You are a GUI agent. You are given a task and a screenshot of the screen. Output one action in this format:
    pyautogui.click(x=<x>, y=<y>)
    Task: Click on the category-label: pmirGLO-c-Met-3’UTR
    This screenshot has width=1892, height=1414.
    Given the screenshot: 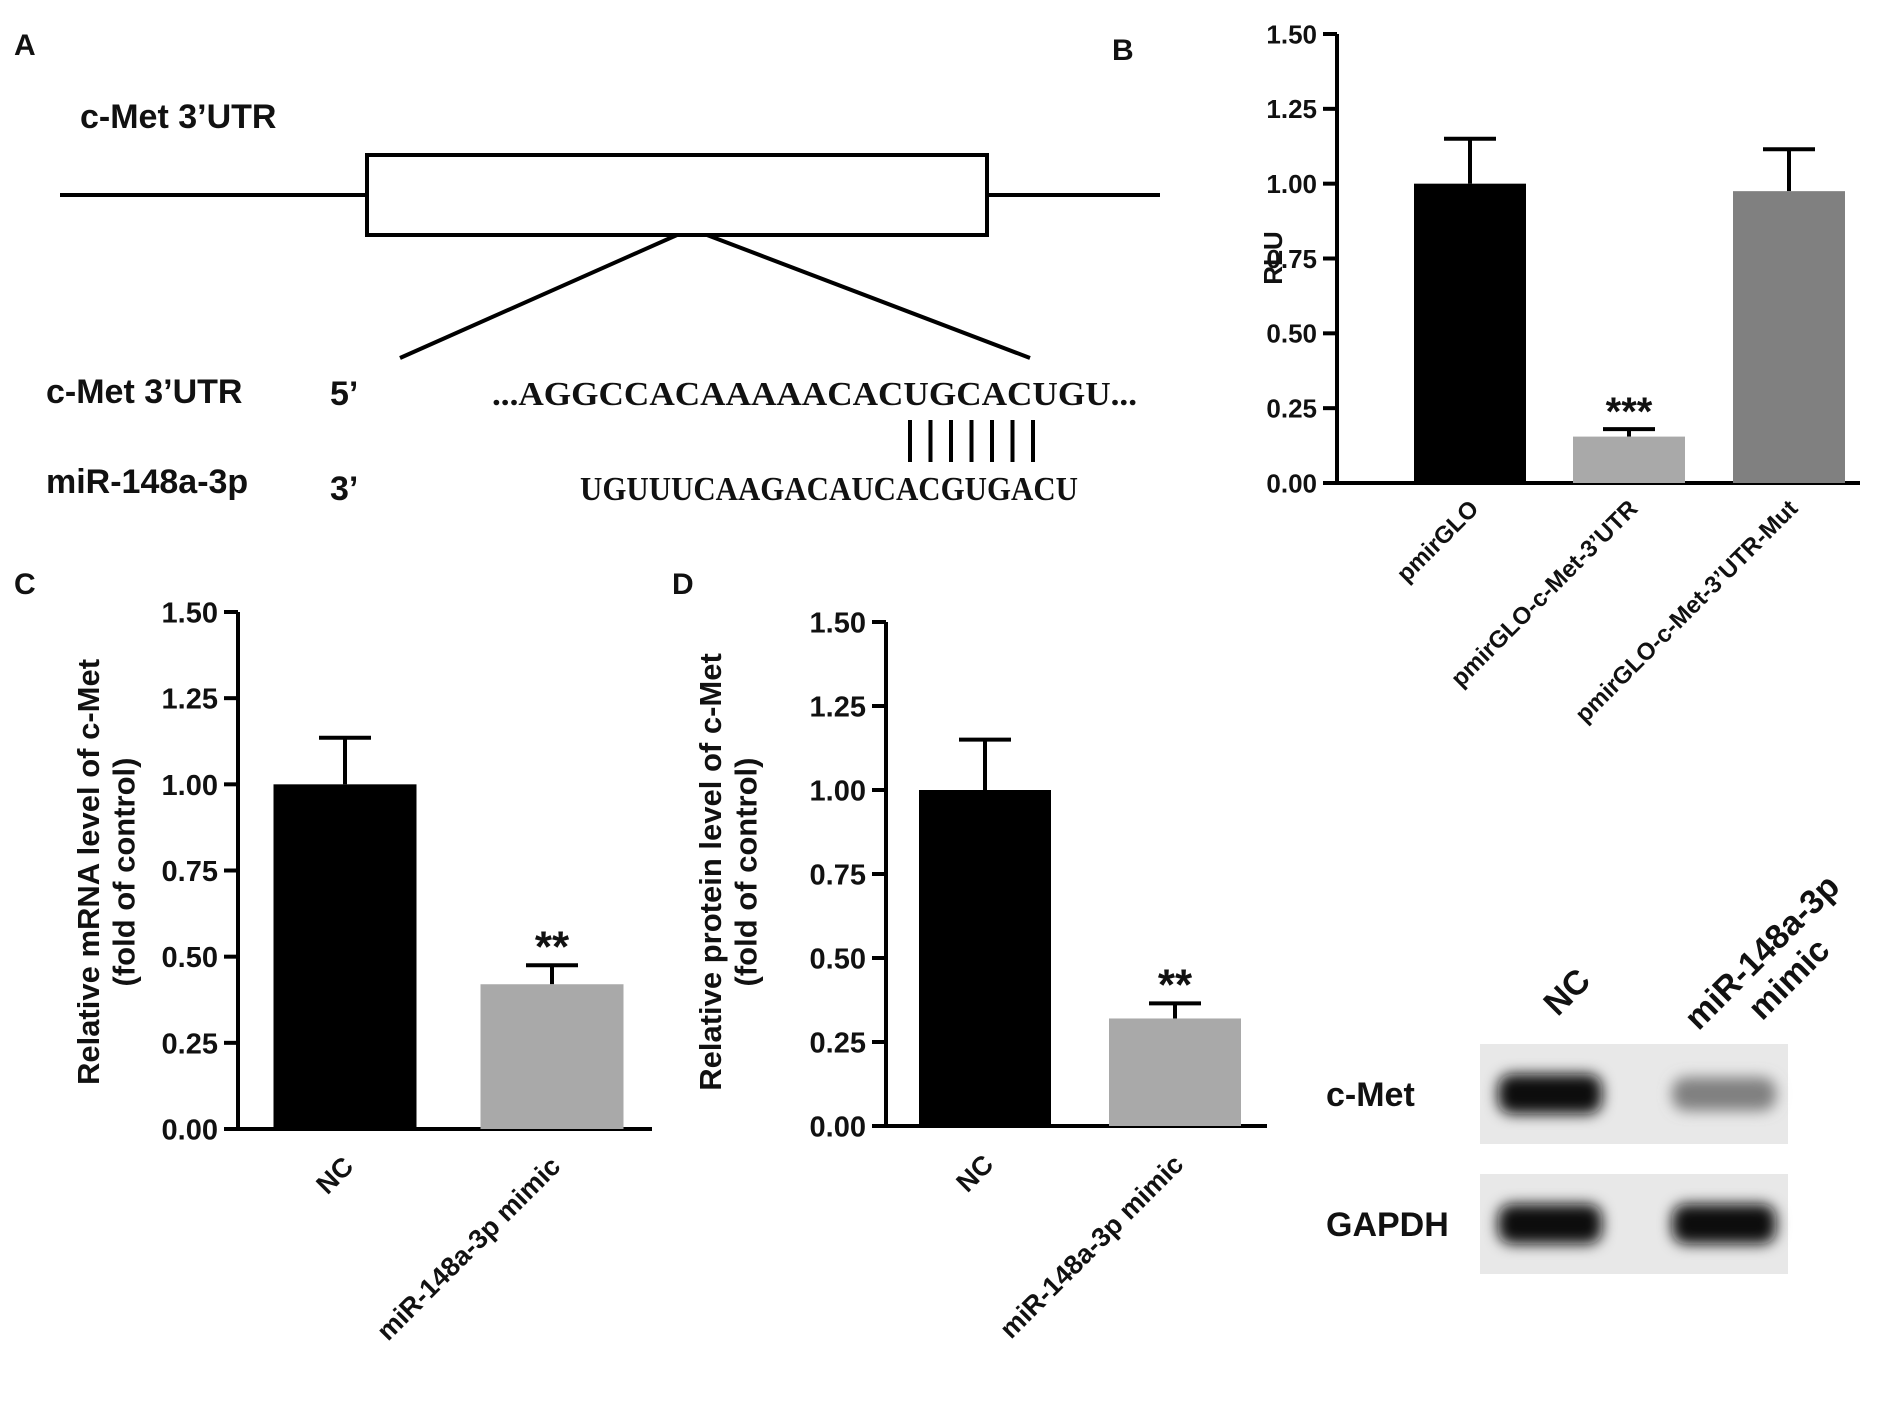 What is the action you would take?
    pyautogui.click(x=1544, y=593)
    